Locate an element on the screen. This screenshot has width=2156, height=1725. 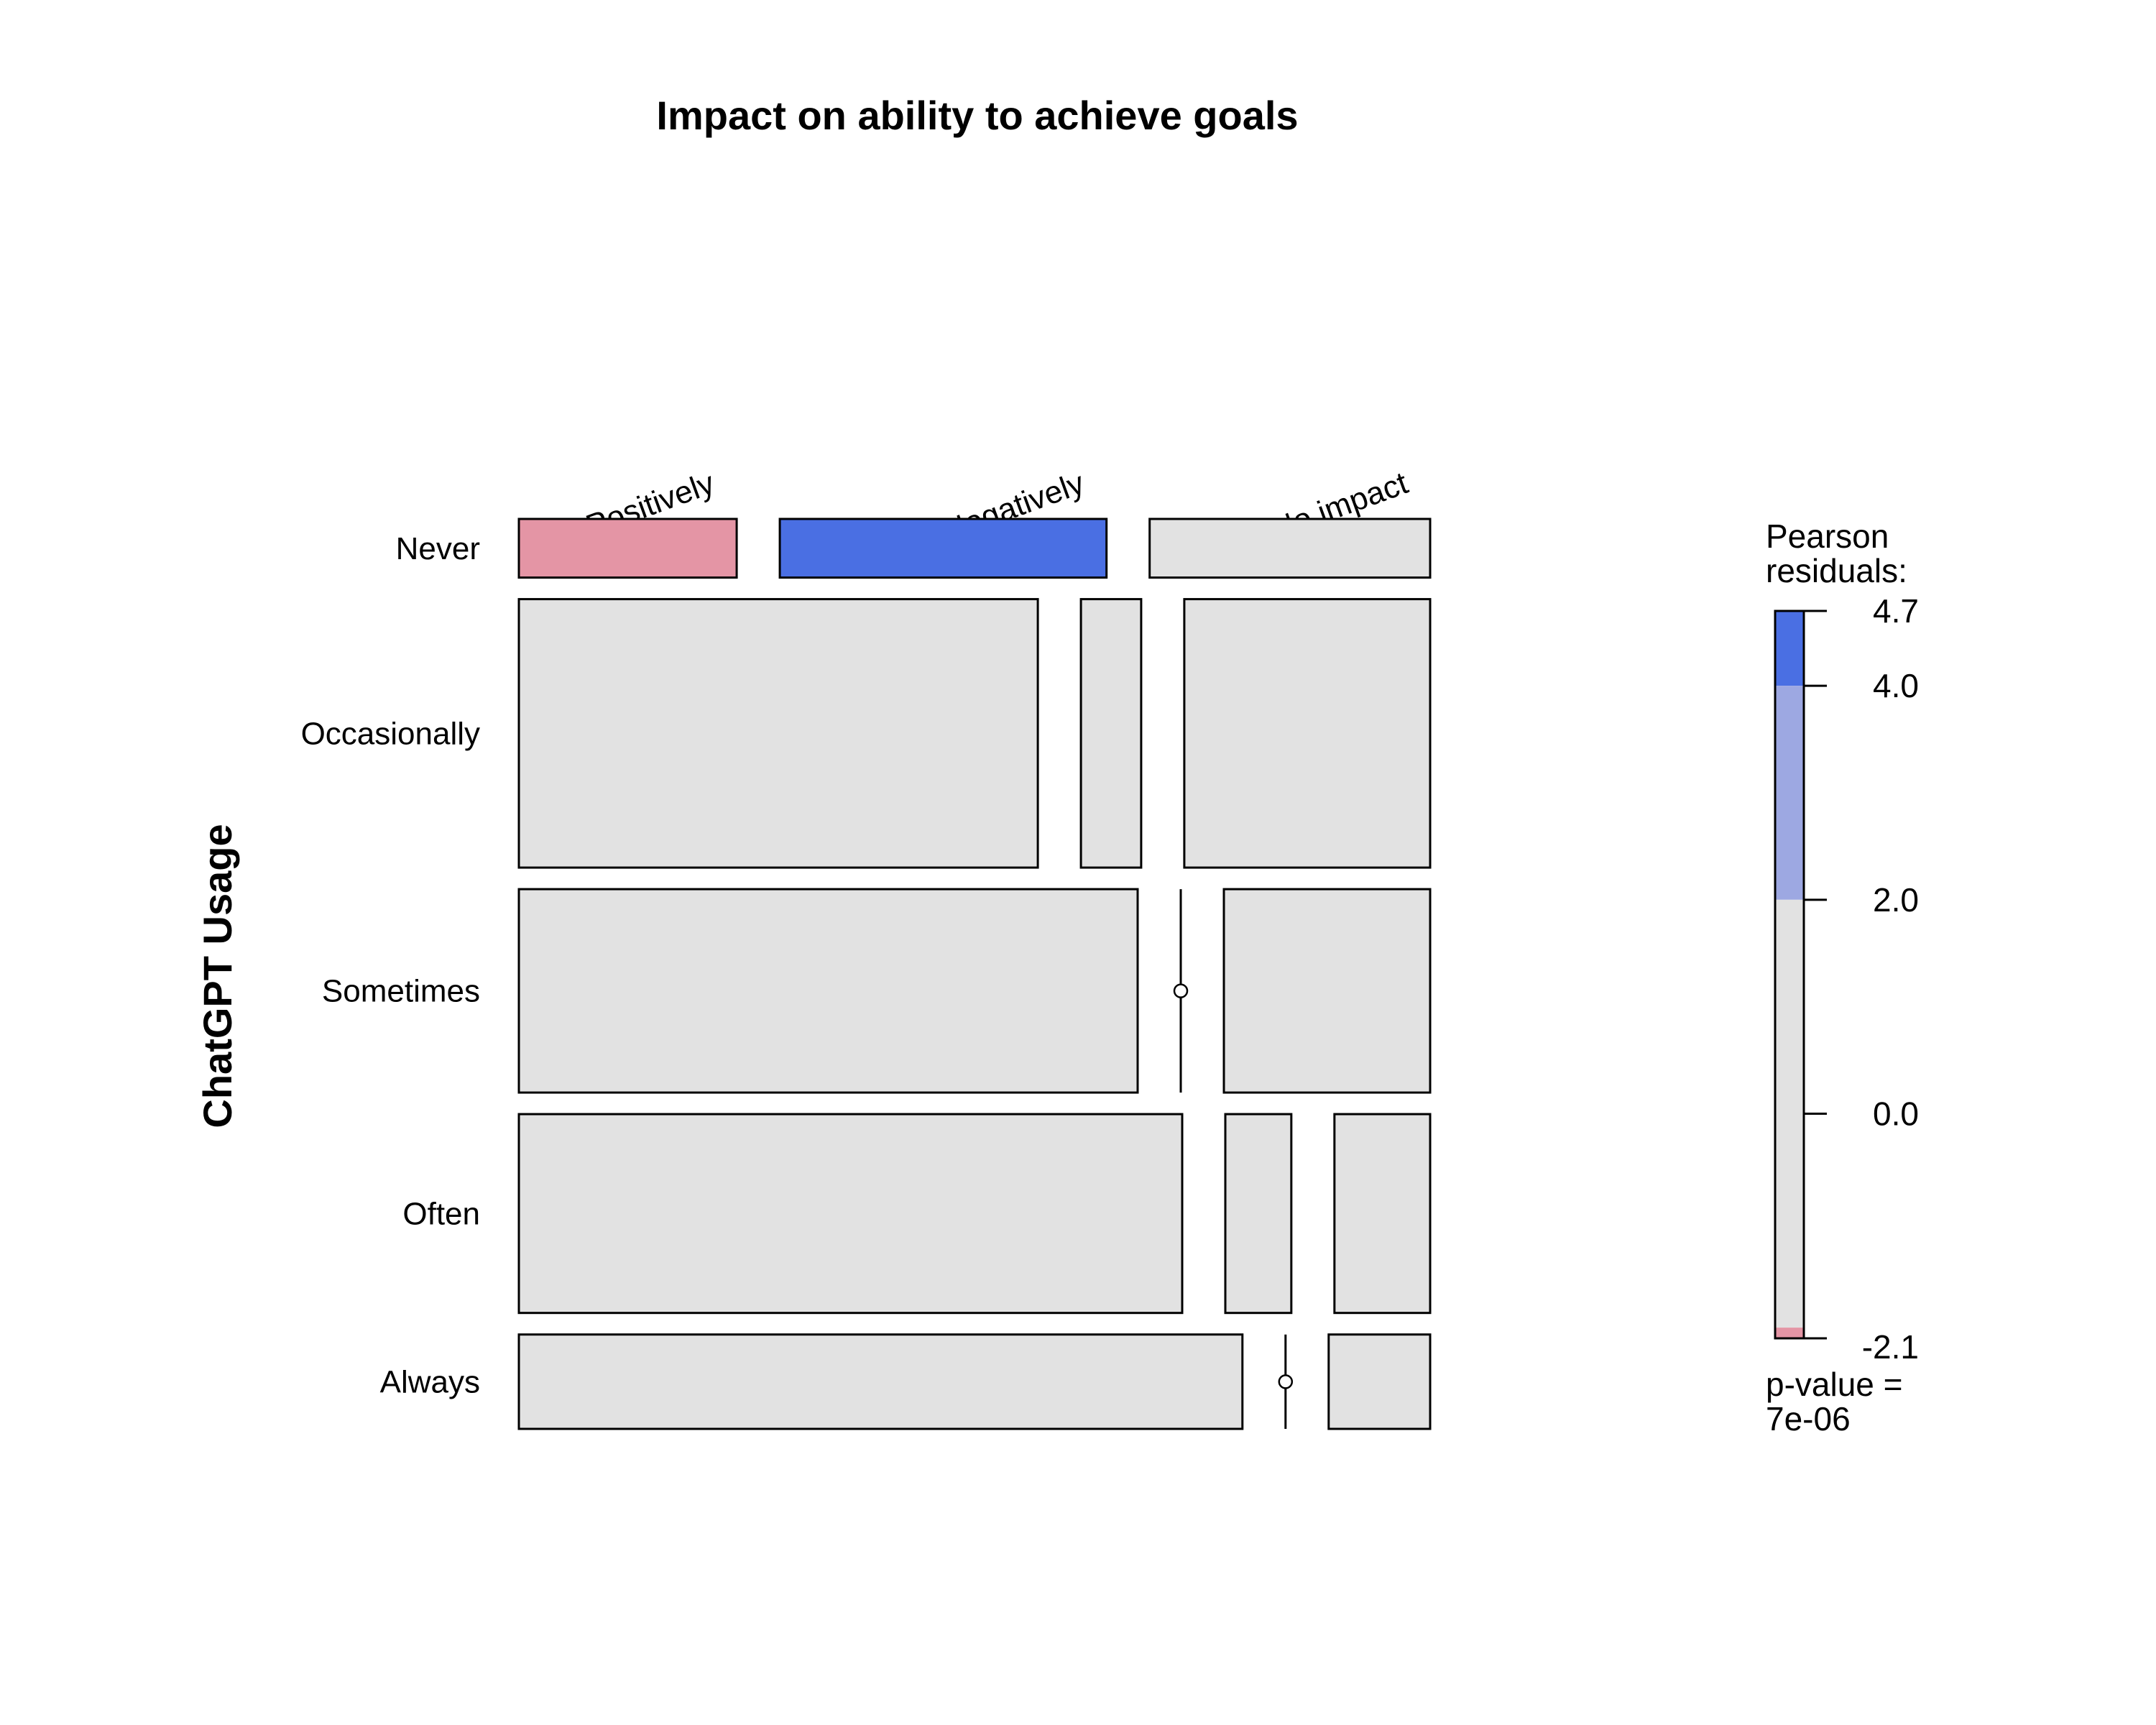
p-value-label: p-value = is located at coordinates (1834, 1384).